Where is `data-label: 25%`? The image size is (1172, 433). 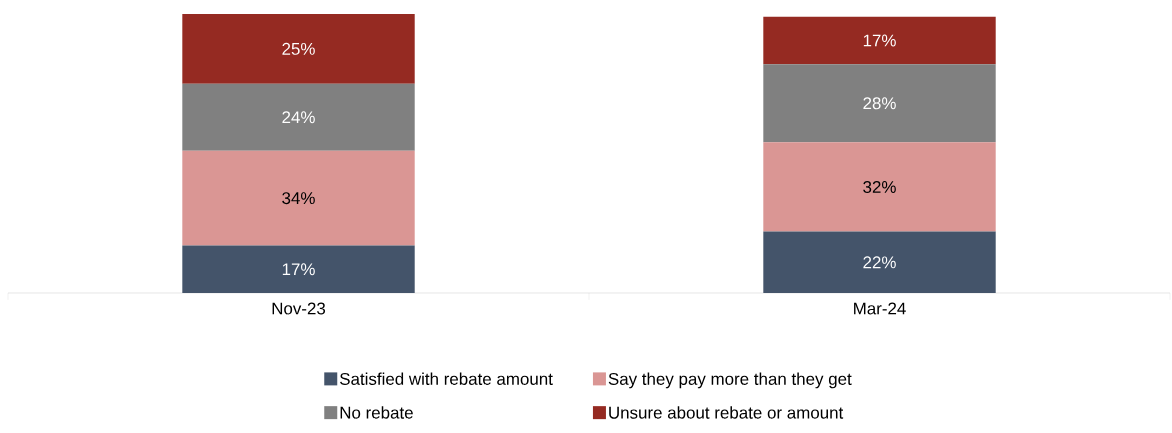
data-label: 25% is located at coordinates (298, 48).